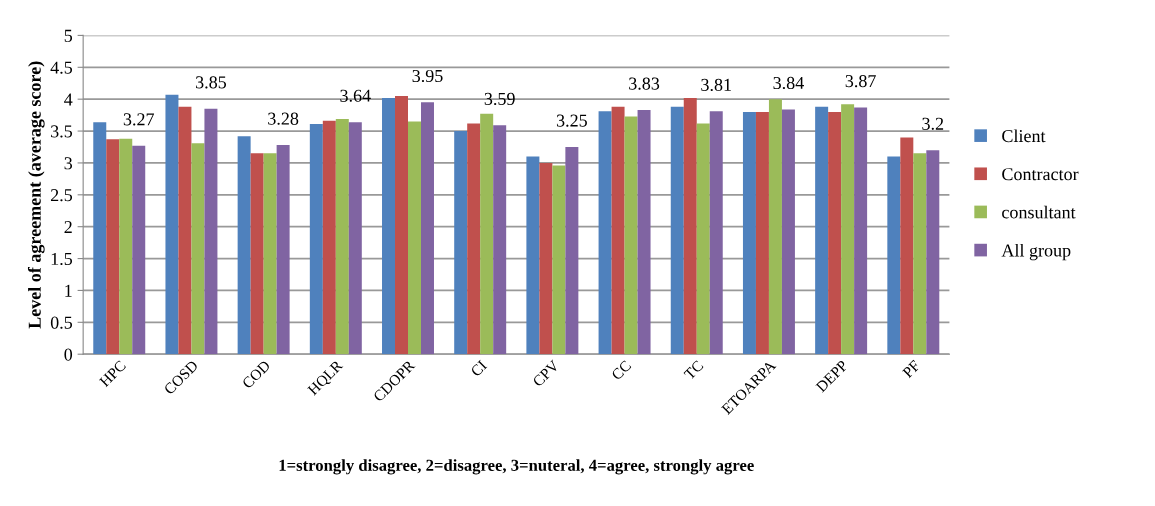 Image resolution: width=1155 pixels, height=506 pixels. Describe the element at coordinates (571, 120) in the screenshot. I see `data-label: 3.25` at that location.